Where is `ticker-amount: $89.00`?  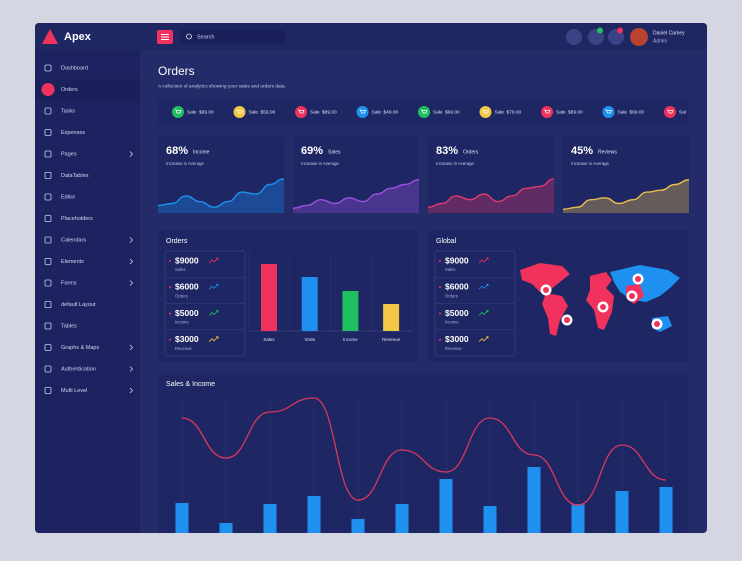 ticker-amount: $89.00 is located at coordinates (329, 112).